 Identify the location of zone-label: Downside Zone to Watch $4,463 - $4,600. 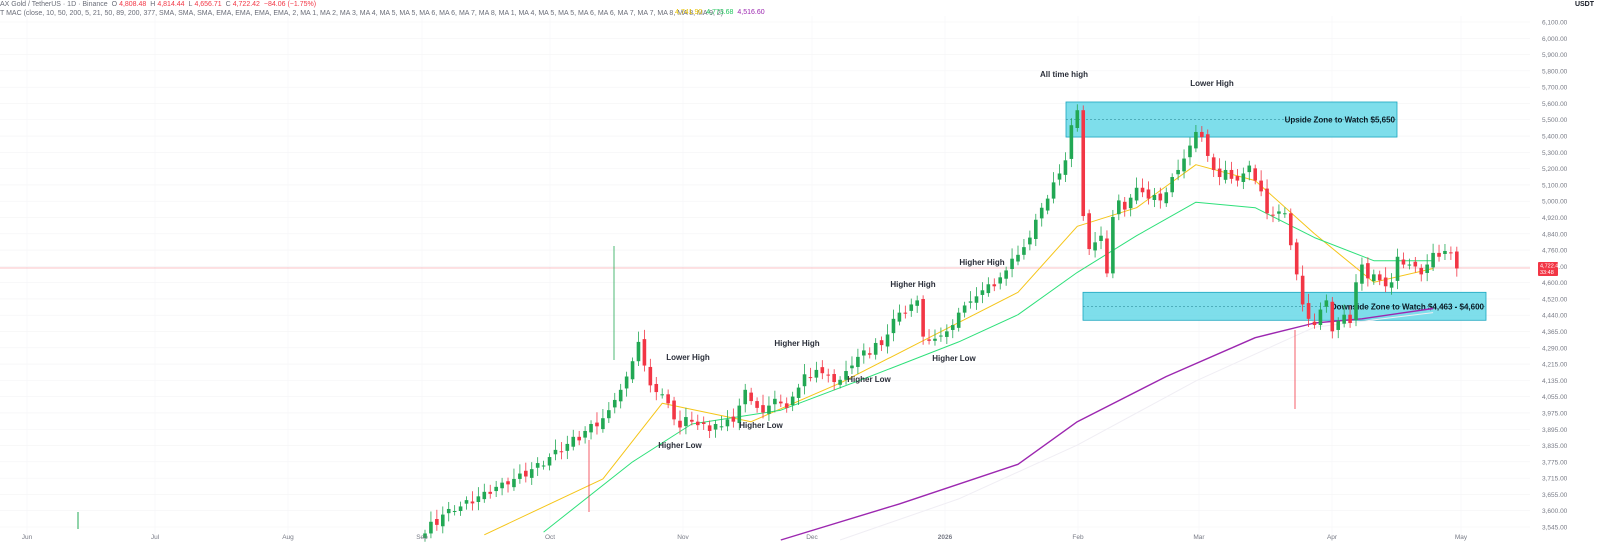
(1408, 306).